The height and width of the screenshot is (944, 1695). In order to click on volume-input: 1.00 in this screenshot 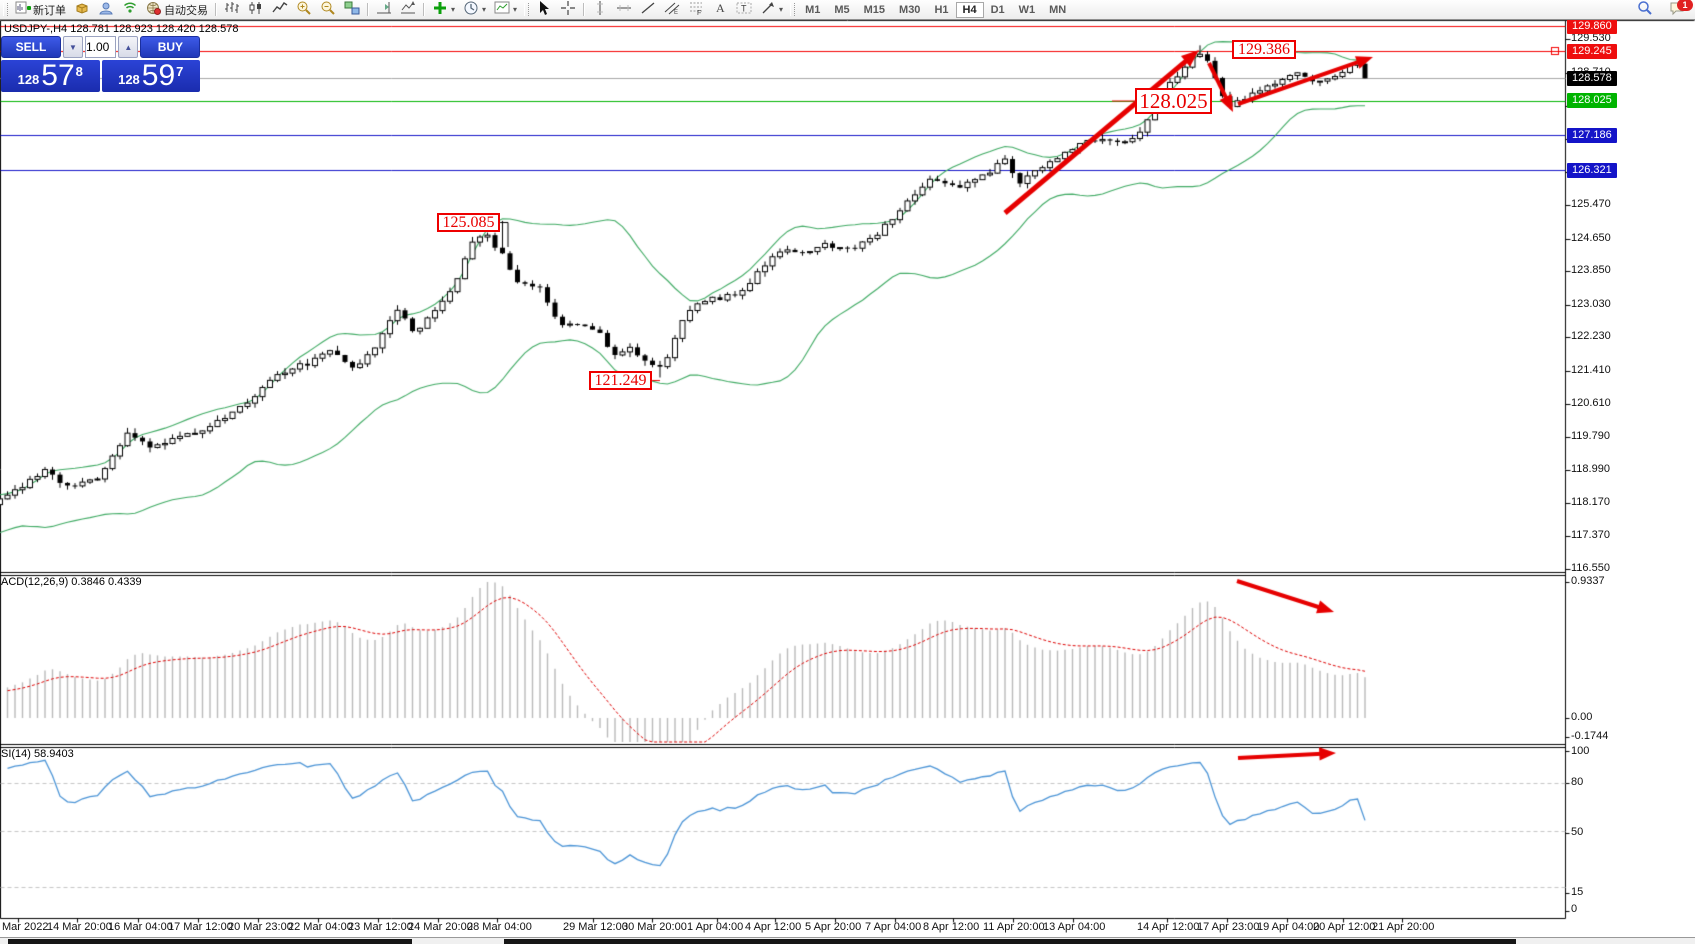, I will do `click(101, 47)`.